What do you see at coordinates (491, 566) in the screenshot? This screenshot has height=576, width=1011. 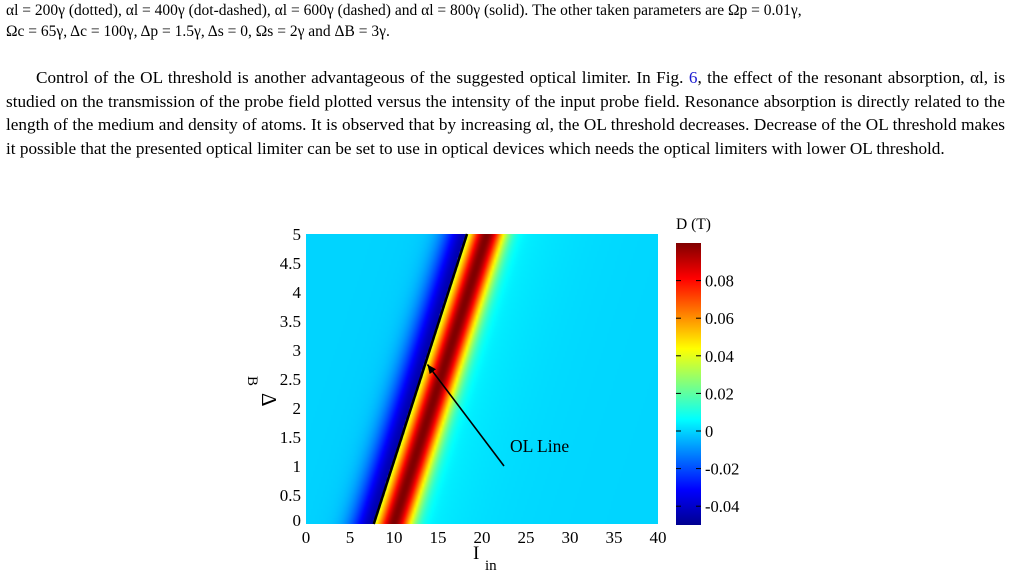 I see `x-axis-label-subscript: in` at bounding box center [491, 566].